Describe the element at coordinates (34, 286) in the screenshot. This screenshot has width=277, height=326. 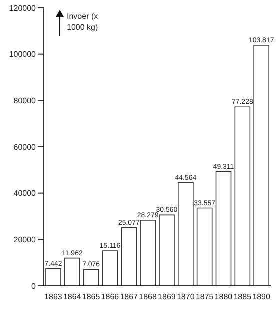
I see `y-tick-label: 0` at that location.